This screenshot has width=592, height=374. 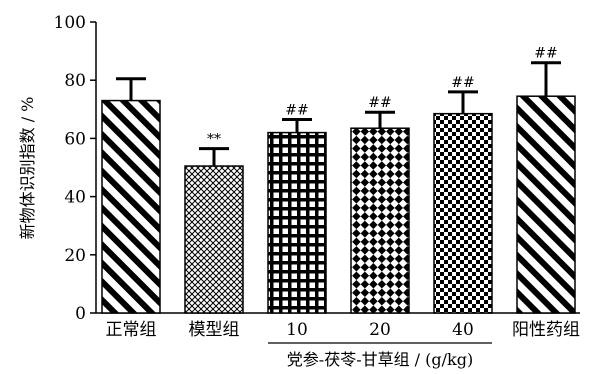 What do you see at coordinates (80, 314) in the screenshot?
I see `y-tick-label: 0` at bounding box center [80, 314].